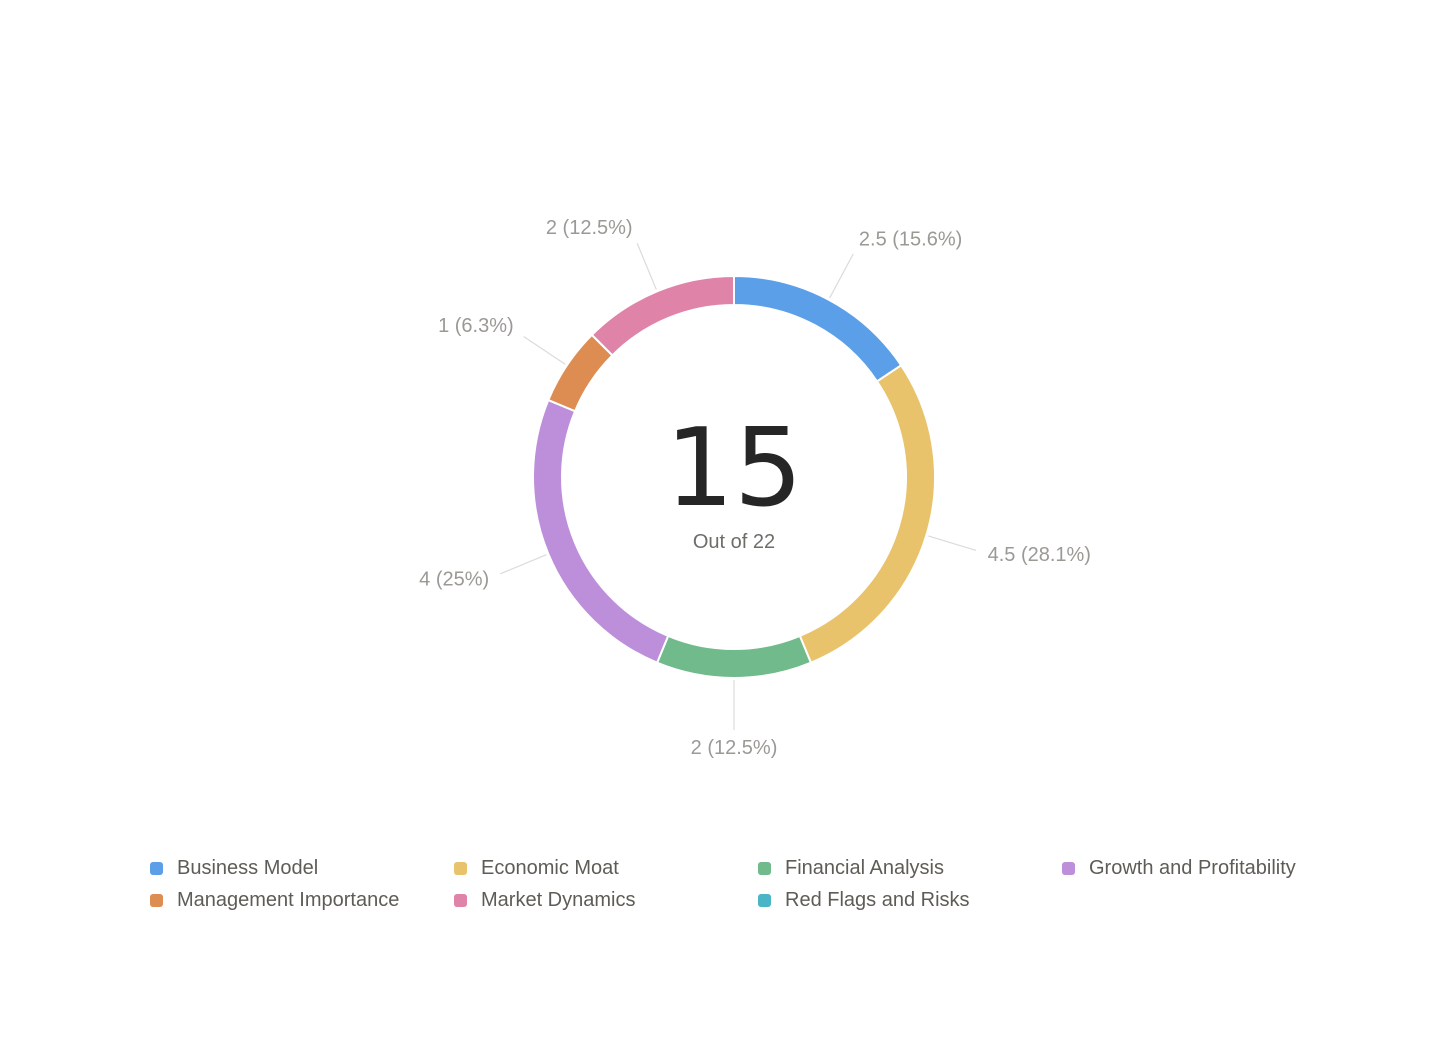 This screenshot has width=1456, height=1040. What do you see at coordinates (734, 656) in the screenshot?
I see `slice-financial-analysis` at bounding box center [734, 656].